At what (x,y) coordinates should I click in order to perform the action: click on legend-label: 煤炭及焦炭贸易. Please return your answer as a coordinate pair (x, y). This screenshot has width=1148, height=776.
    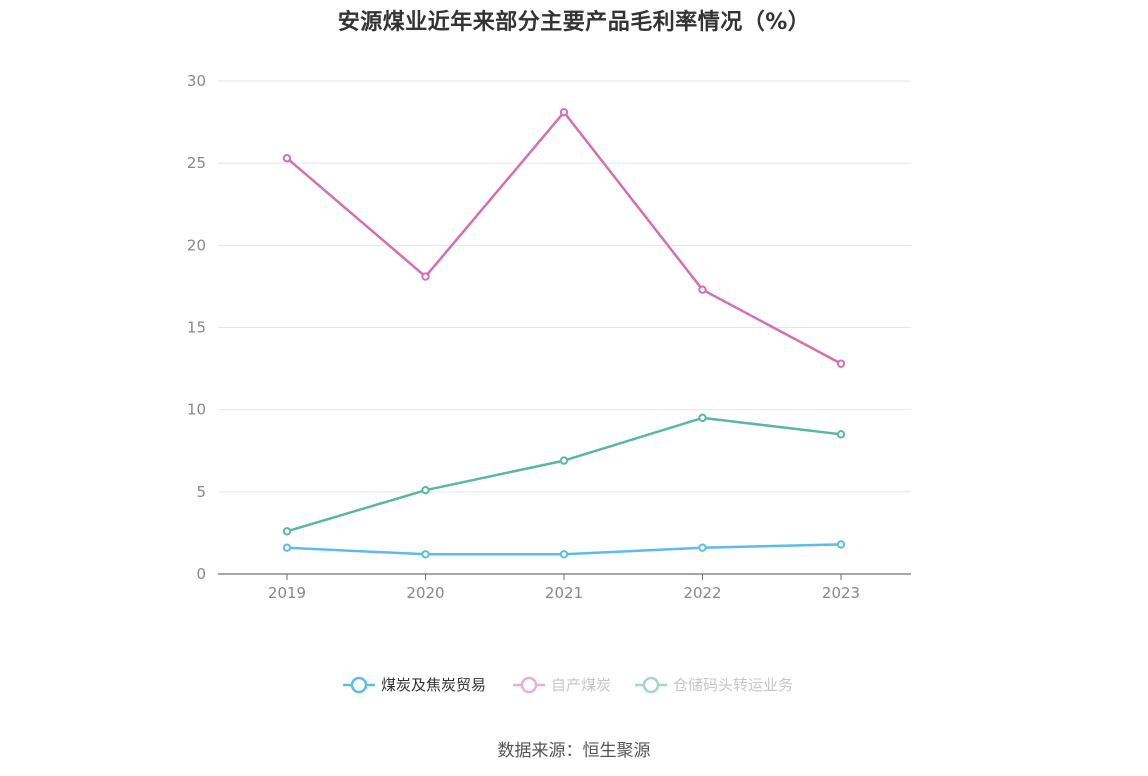
    Looking at the image, I should click on (433, 685).